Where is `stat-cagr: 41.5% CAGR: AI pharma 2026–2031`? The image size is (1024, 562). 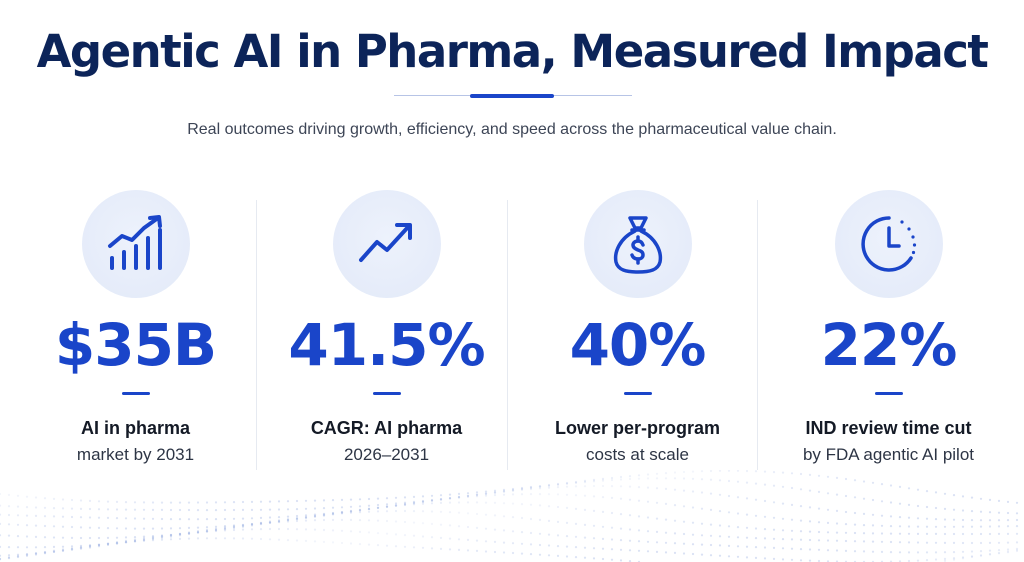 stat-cagr: 41.5% CAGR: AI pharma 2026–2031 is located at coordinates (386, 335).